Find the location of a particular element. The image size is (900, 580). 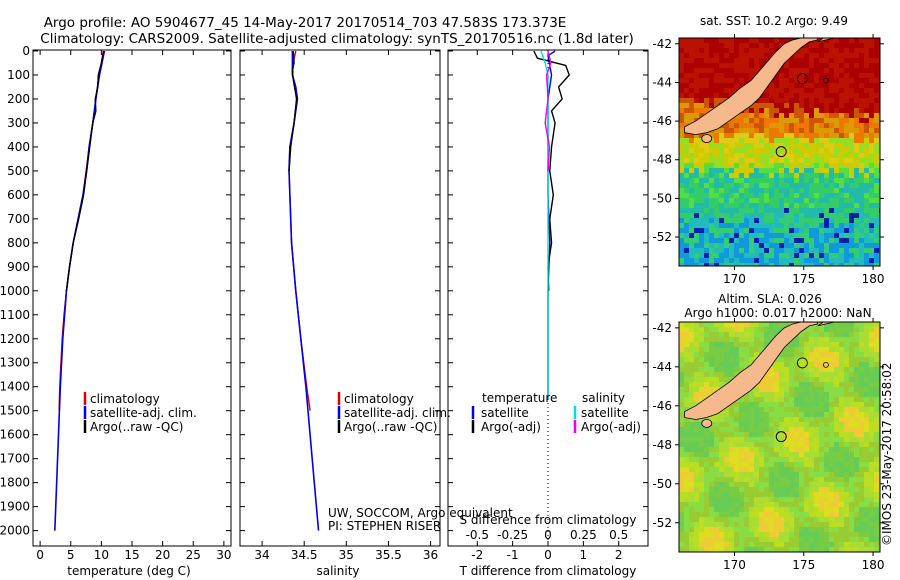

legend-header-salinity: salinity is located at coordinates (603, 398).